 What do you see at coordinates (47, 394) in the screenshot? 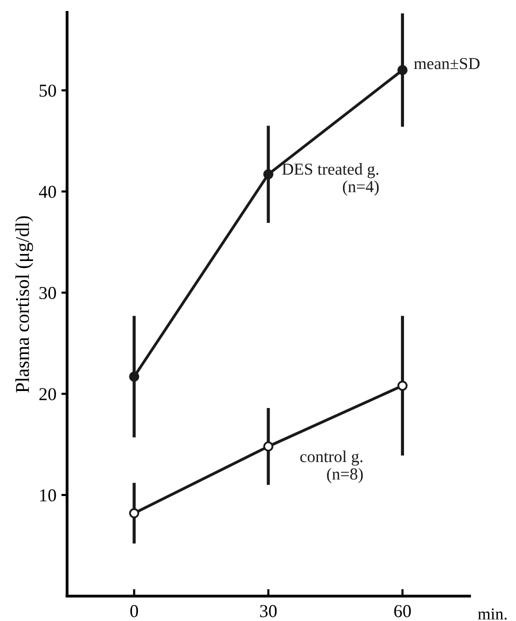
I see `y-tick-label: 20` at bounding box center [47, 394].